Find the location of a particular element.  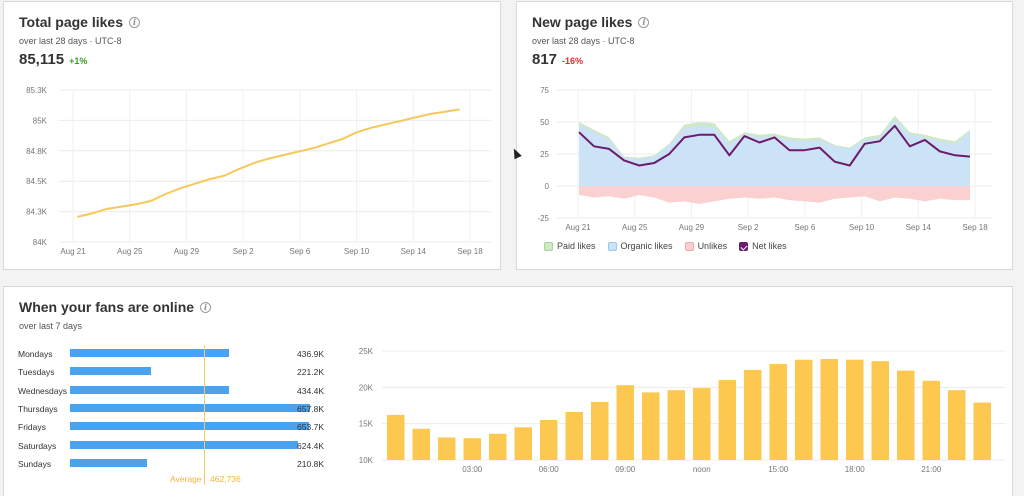

y-tick-label: 84.3K is located at coordinates (37, 212).